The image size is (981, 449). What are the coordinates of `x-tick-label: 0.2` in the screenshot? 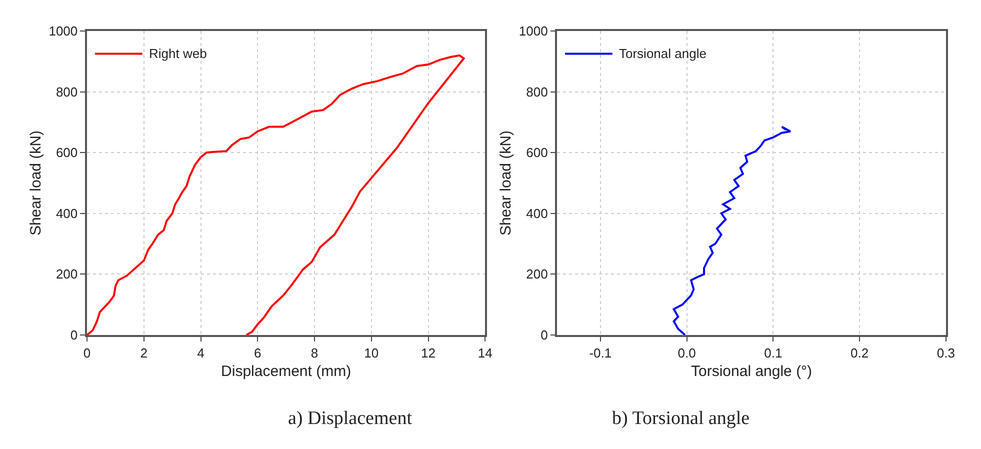 It's located at (859, 352).